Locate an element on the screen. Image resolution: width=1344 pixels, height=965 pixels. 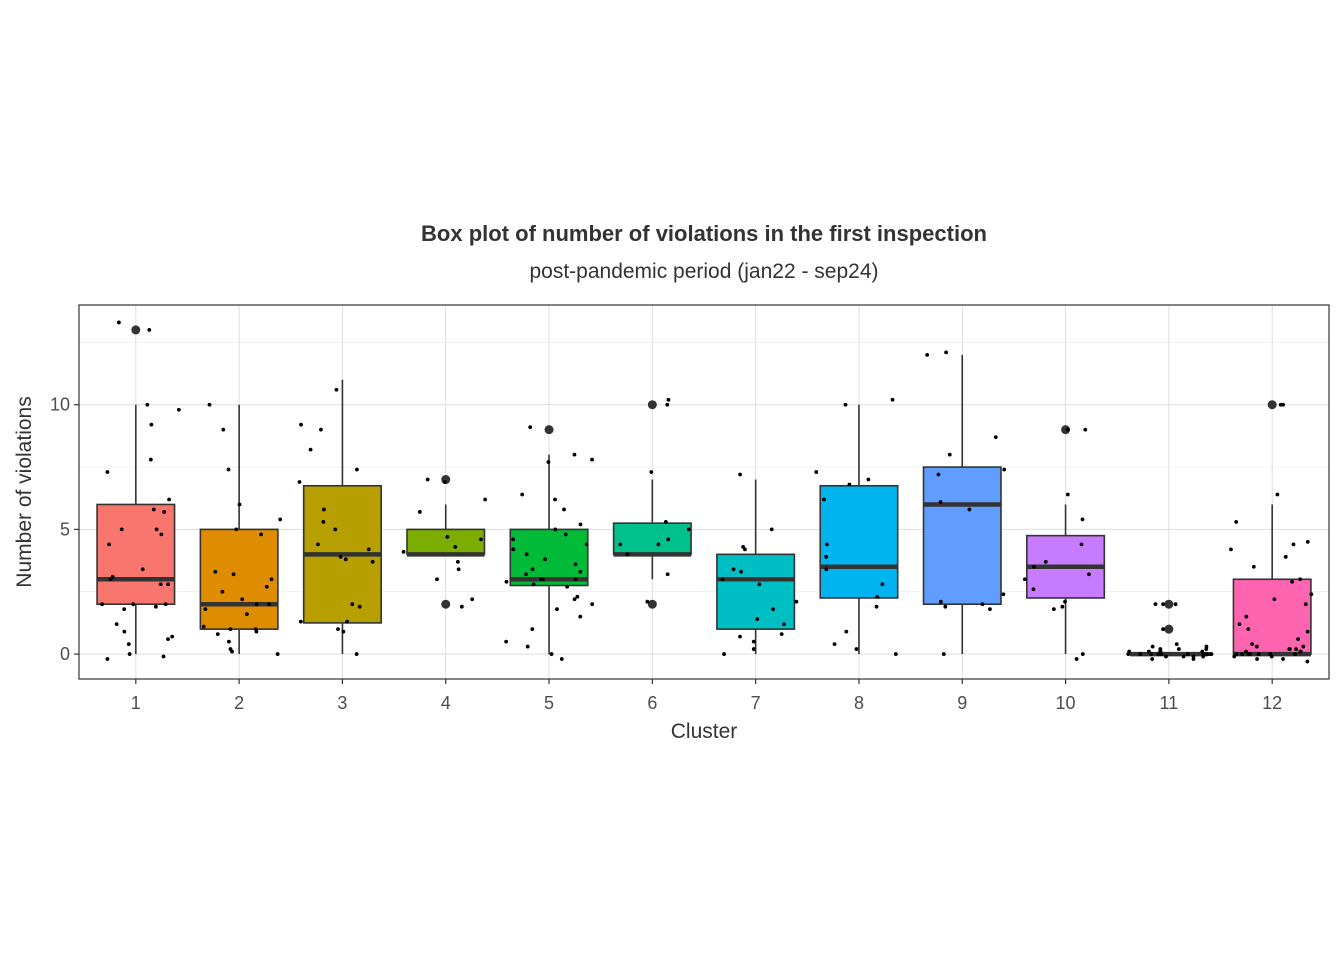
x-tick-label: 9 is located at coordinates (962, 703).